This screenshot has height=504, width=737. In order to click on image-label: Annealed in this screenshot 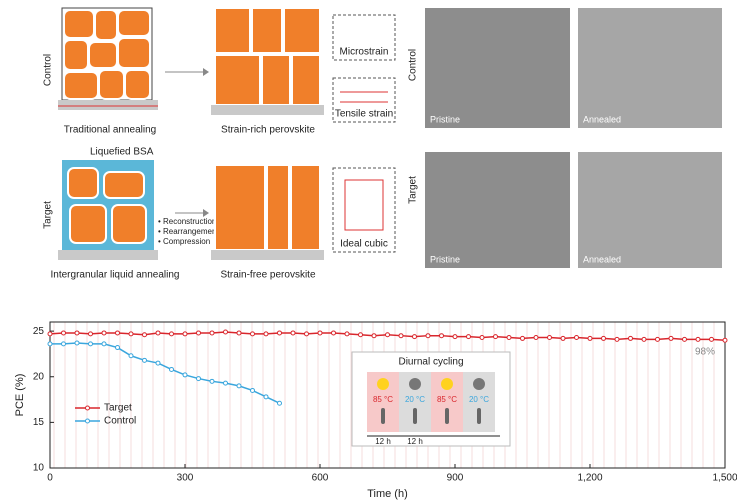, I will do `click(602, 259)`.